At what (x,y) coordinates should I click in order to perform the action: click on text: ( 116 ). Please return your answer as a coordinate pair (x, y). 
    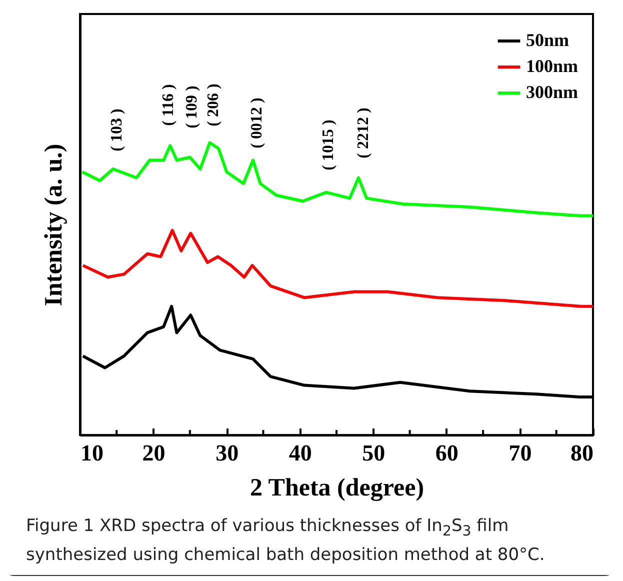
    Looking at the image, I should click on (168, 105).